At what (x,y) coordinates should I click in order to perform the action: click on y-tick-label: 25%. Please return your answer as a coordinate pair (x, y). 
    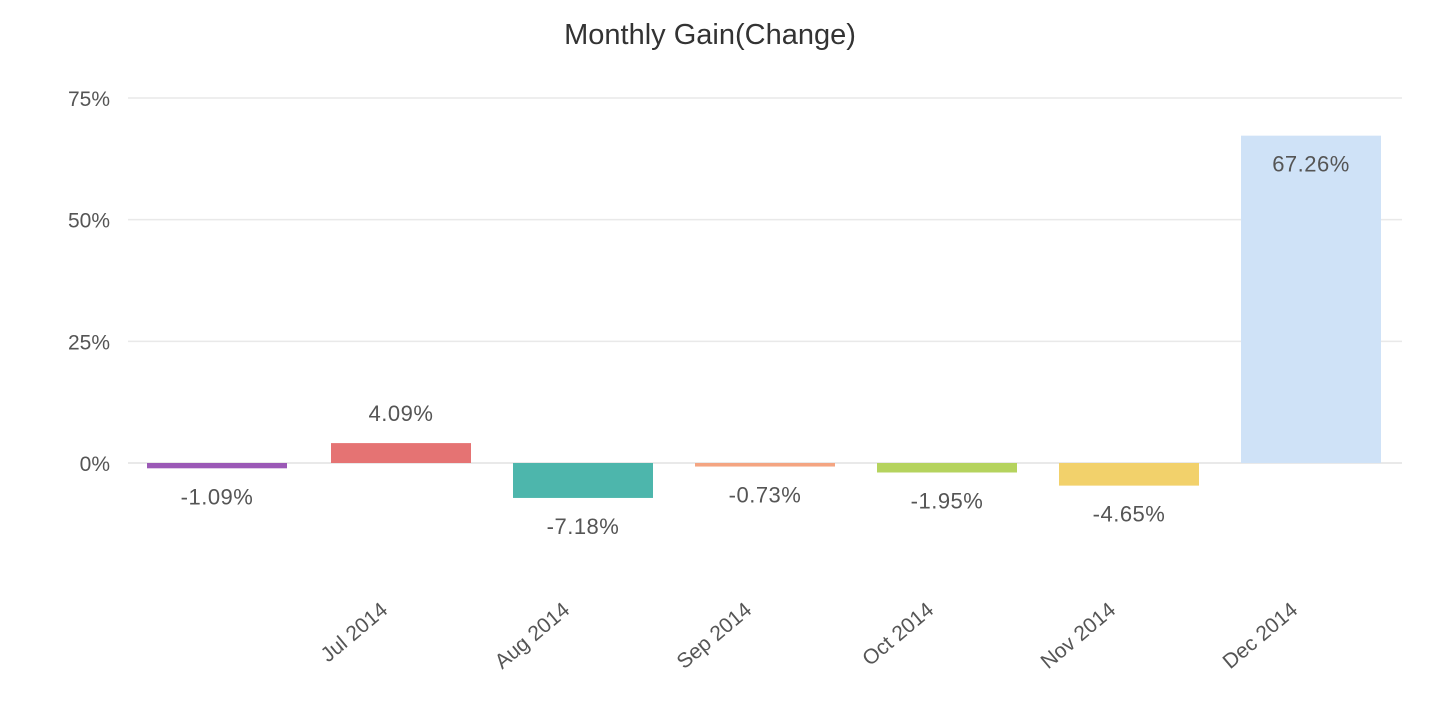
    Looking at the image, I should click on (89, 342).